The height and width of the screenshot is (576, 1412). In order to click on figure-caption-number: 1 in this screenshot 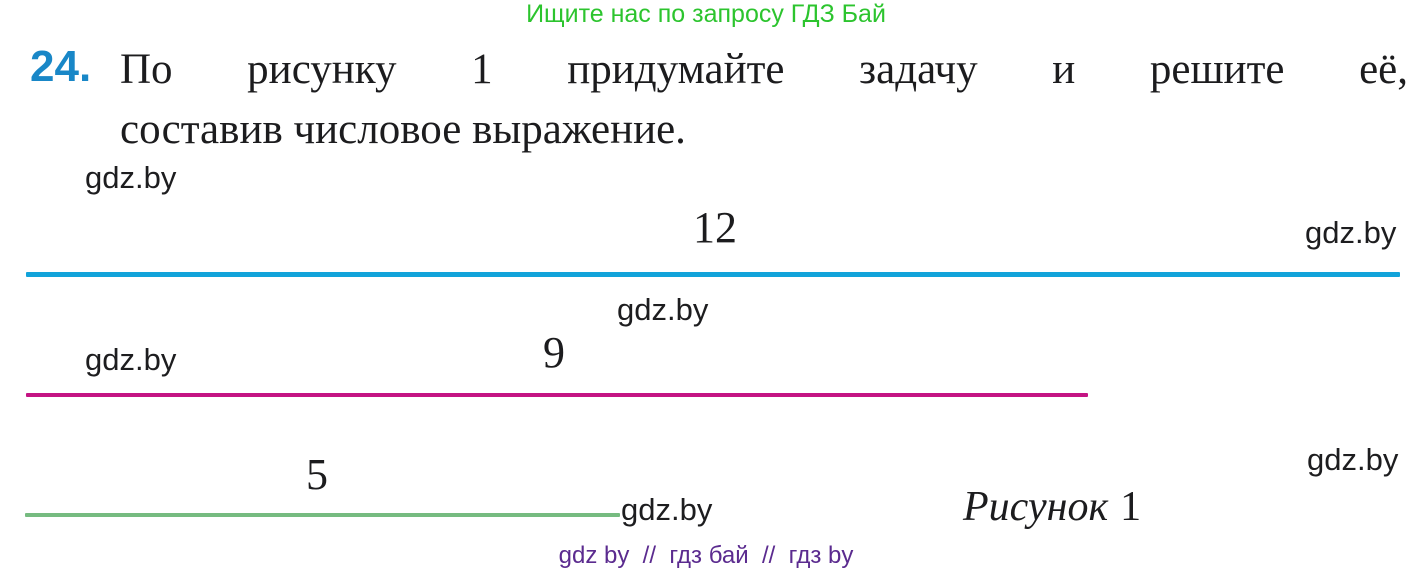, I will do `click(1131, 507)`.